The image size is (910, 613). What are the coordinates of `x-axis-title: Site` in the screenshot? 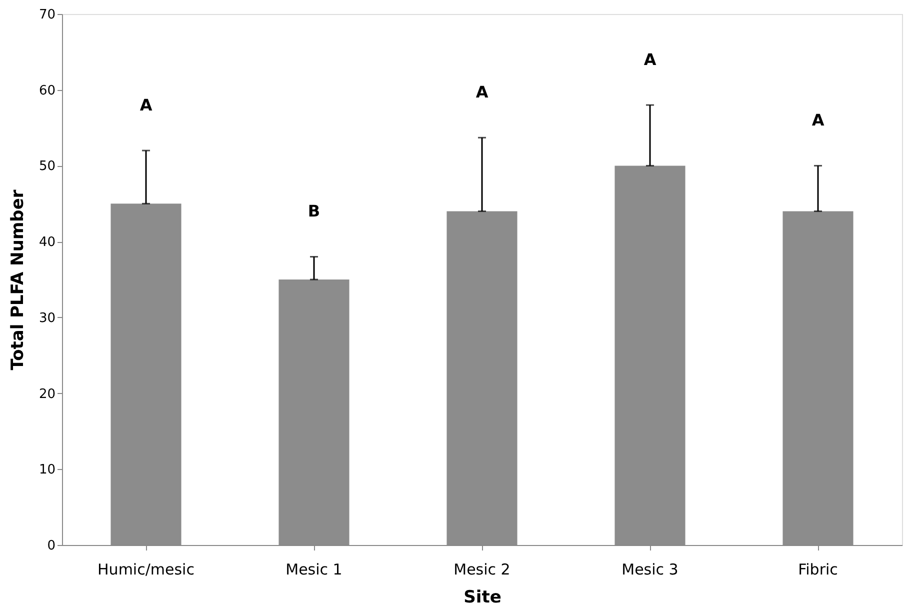 It's located at (483, 598).